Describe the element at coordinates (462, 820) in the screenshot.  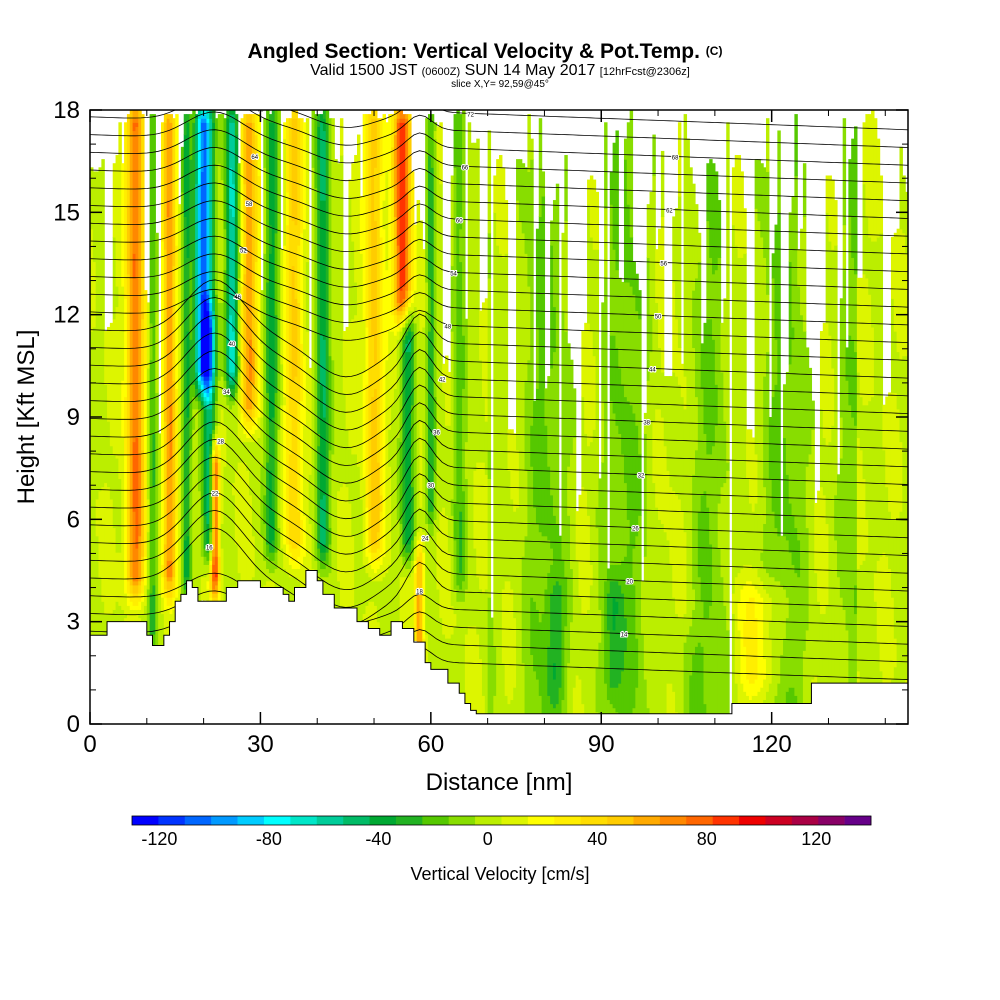
I see `colorbar-swatch` at that location.